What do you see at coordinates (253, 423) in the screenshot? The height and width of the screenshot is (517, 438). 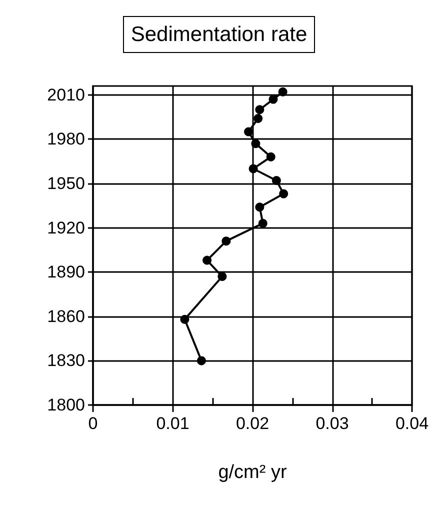 I see `x-tick-label: 0.02` at bounding box center [253, 423].